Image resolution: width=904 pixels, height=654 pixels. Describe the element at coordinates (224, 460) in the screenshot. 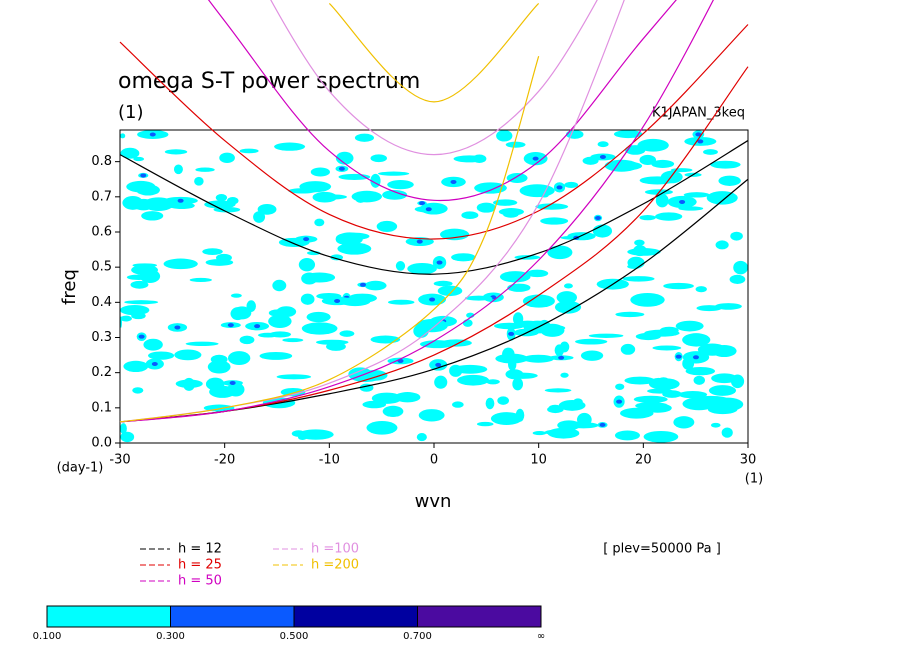

I see `x-tick-label: -20` at that location.